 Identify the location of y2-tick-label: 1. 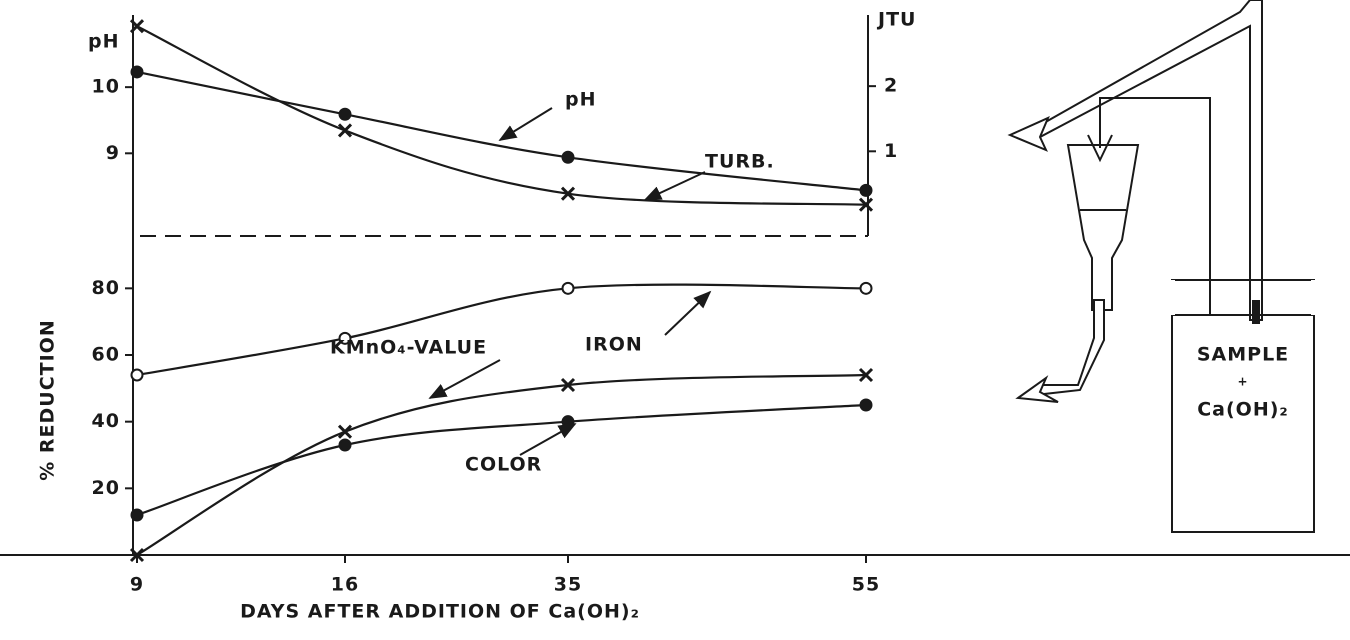
(891, 151).